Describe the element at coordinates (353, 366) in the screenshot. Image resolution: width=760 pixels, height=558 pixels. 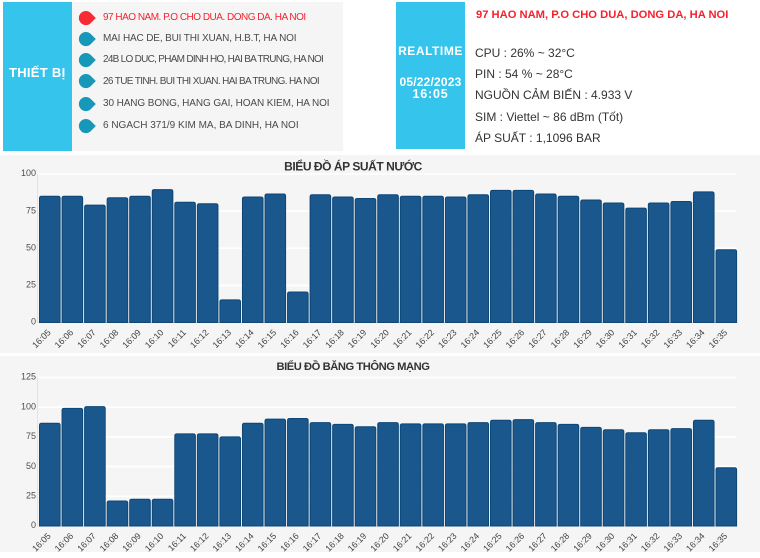
I see `svg-text: BIỂU ĐỒ BĂNG THÔNG MẠNG` at that location.